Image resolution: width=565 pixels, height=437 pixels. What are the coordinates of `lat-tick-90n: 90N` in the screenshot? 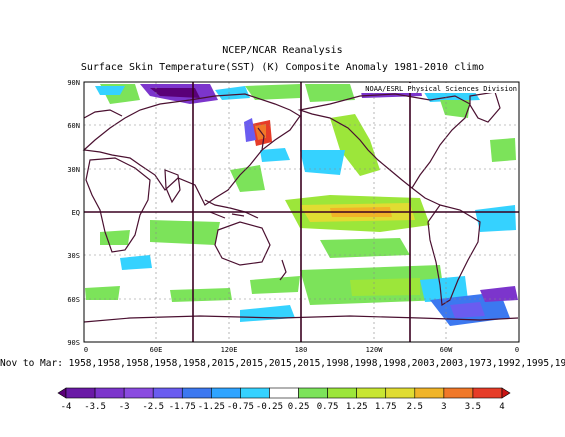 It's located at (73, 83).